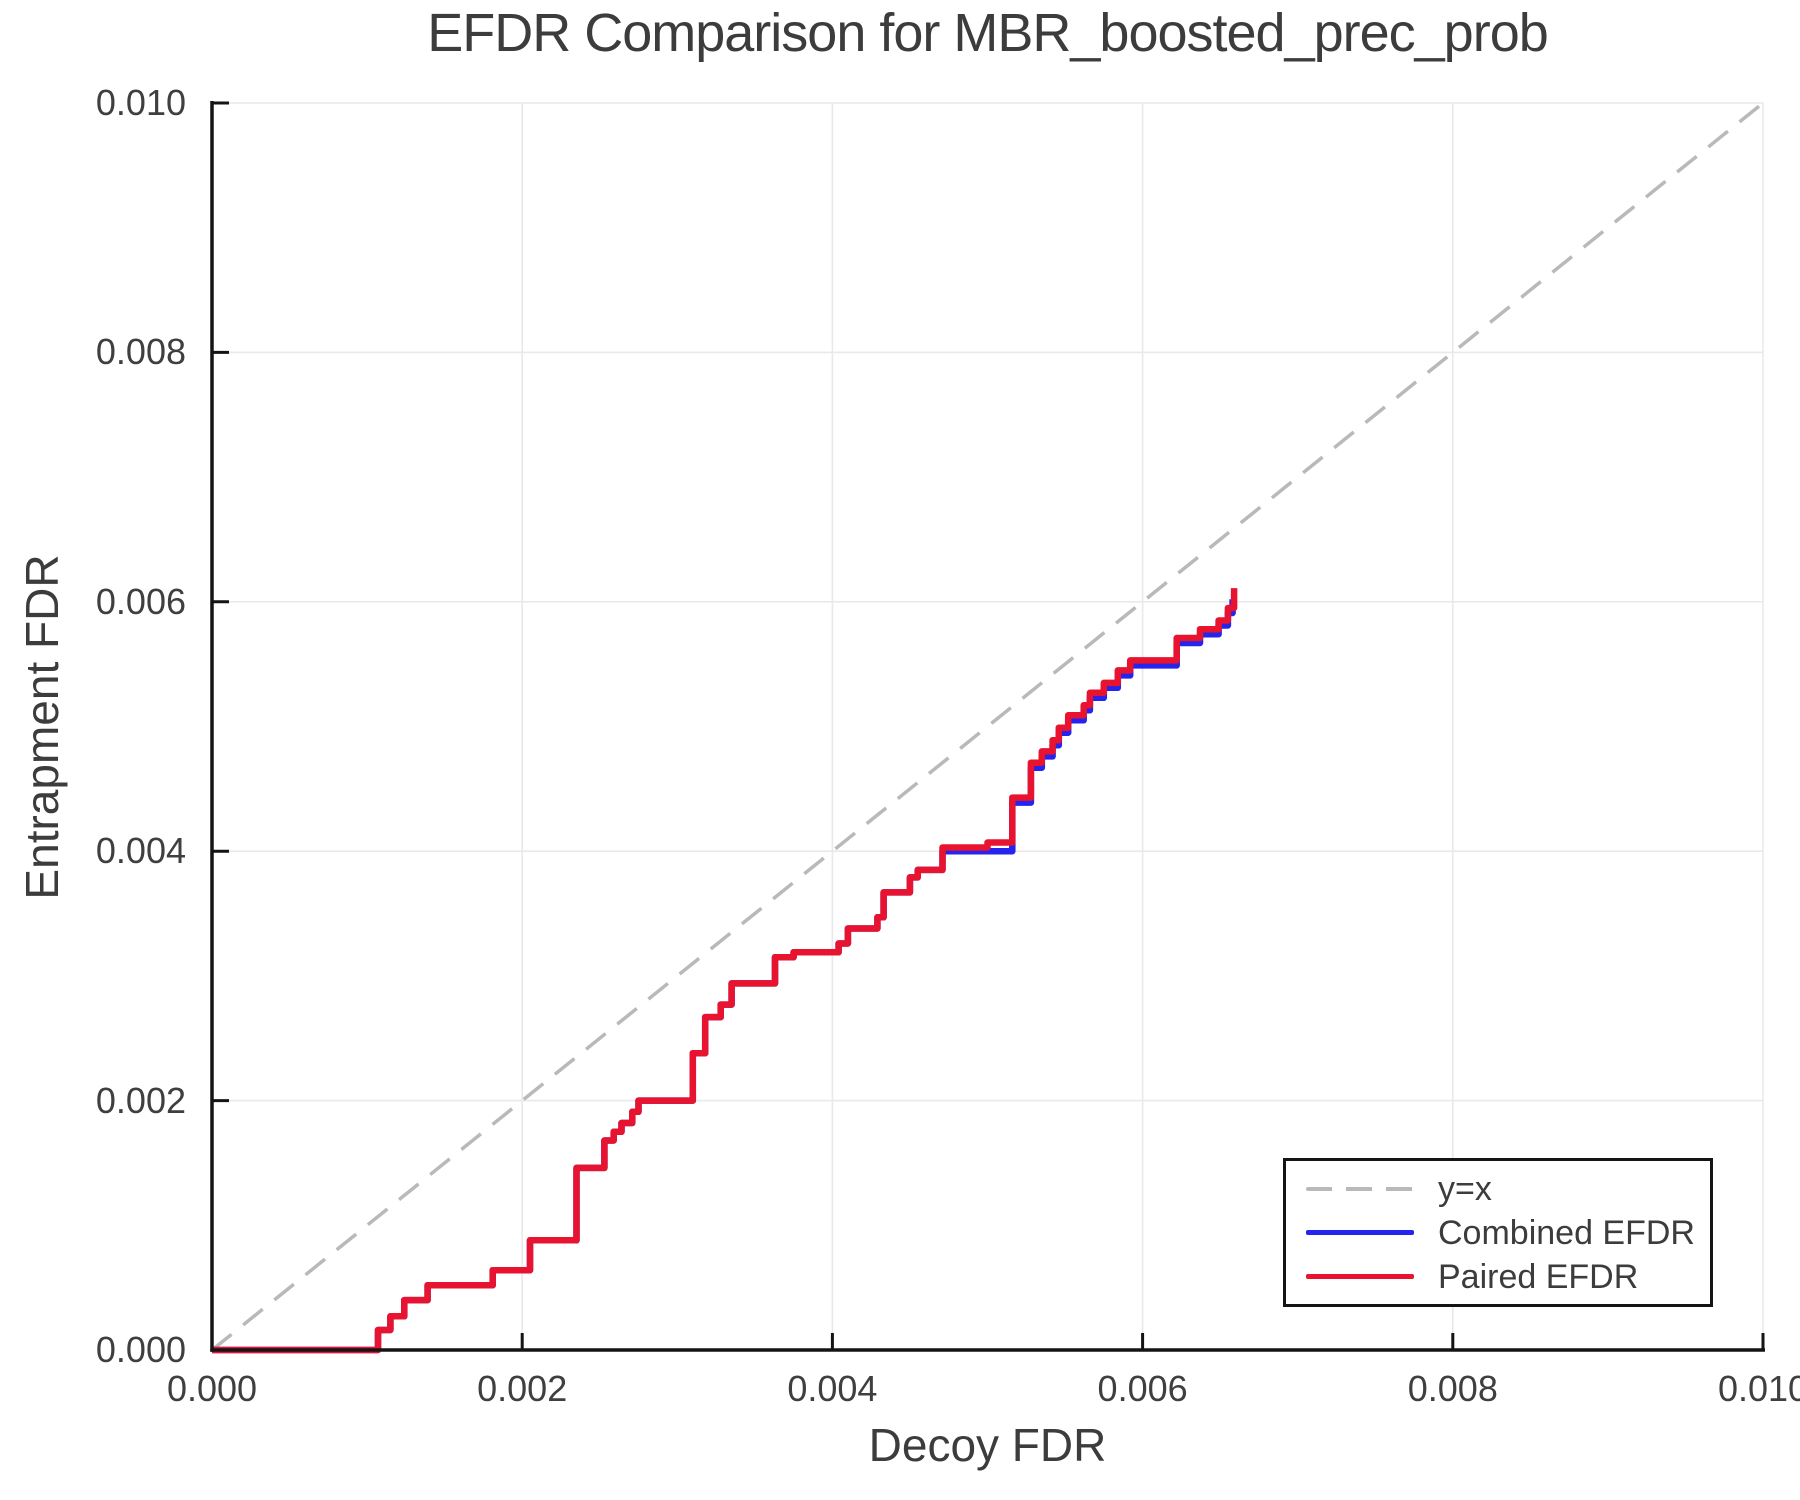 The height and width of the screenshot is (1500, 1800). I want to click on legend-item-paired: Paired EFDR, so click(1498, 1277).